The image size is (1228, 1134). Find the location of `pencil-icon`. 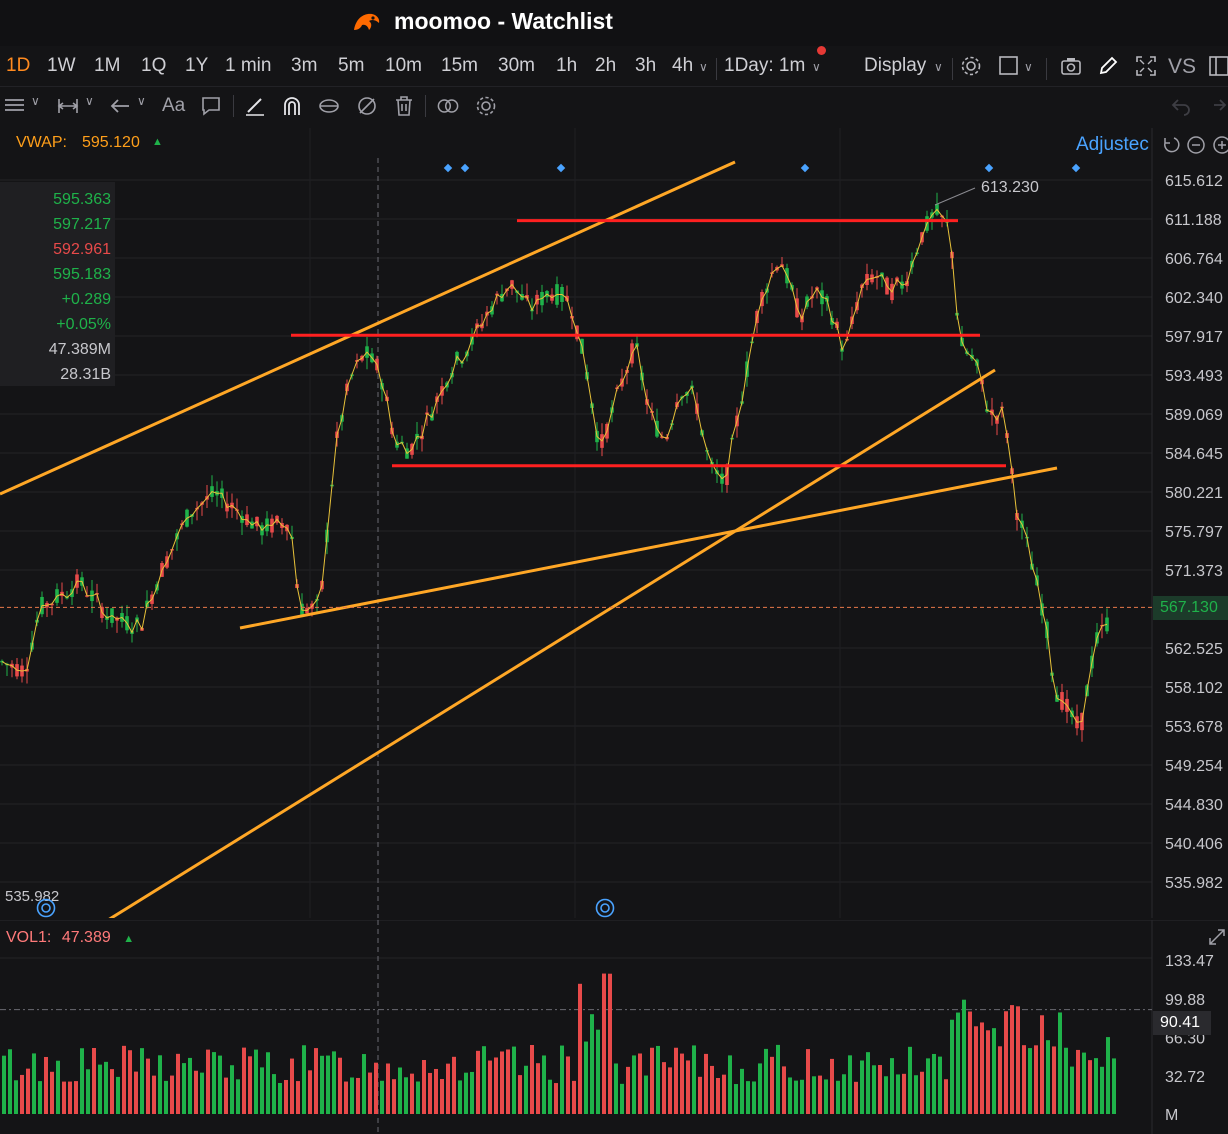

pencil-icon is located at coordinates (1108, 66).